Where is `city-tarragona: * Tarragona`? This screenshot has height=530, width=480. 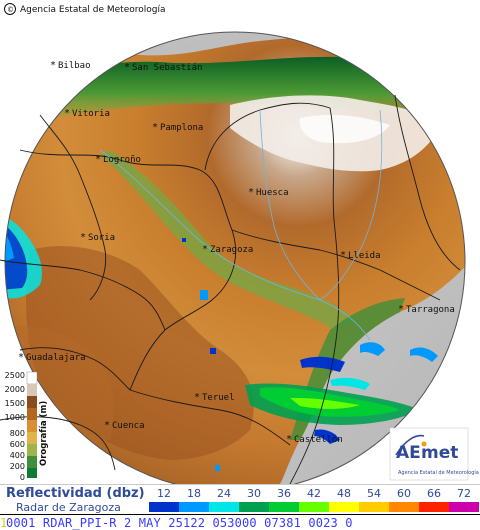 city-tarragona: * Tarragona is located at coordinates (426, 309).